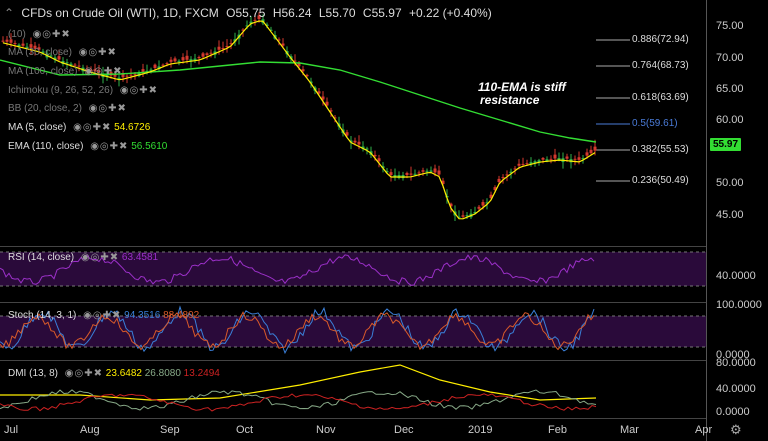 Image resolution: width=768 pixels, height=441 pixels. What do you see at coordinates (298, 400) in the screenshot?
I see `dmi-plus-line` at bounding box center [298, 400].